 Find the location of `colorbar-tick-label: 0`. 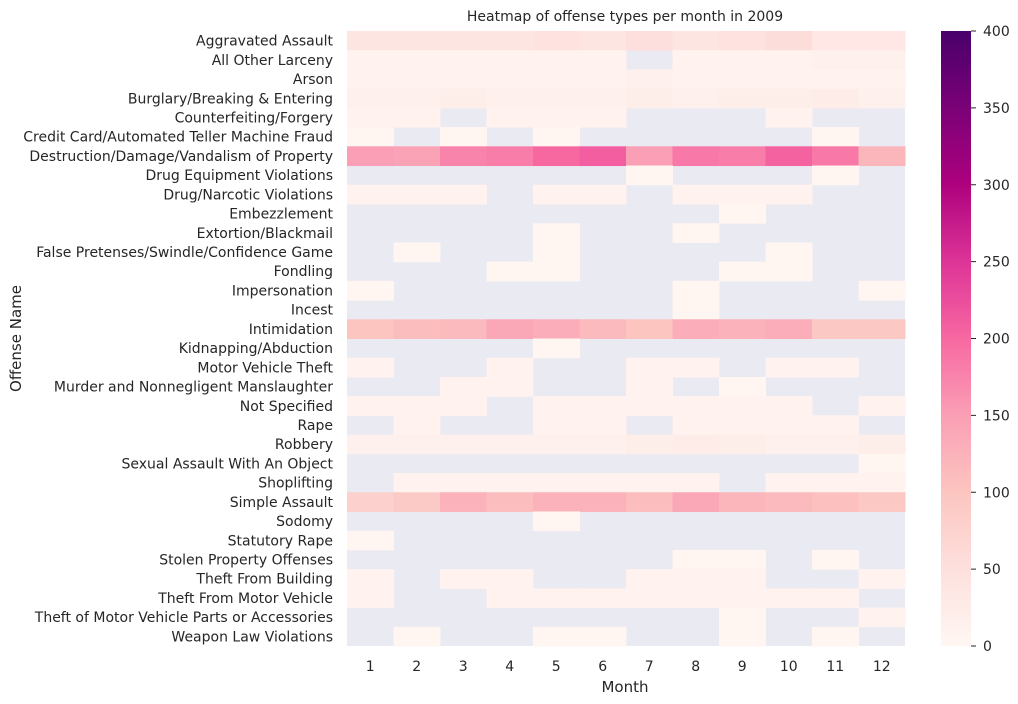

colorbar-tick-label: 0 is located at coordinates (987, 647).